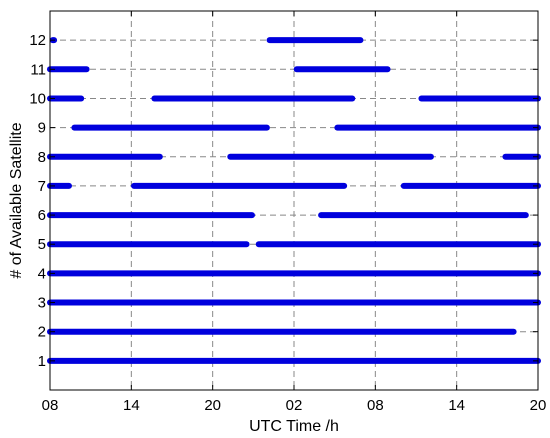 Image resolution: width=550 pixels, height=438 pixels. I want to click on y-tick-label: 10, so click(37, 98).